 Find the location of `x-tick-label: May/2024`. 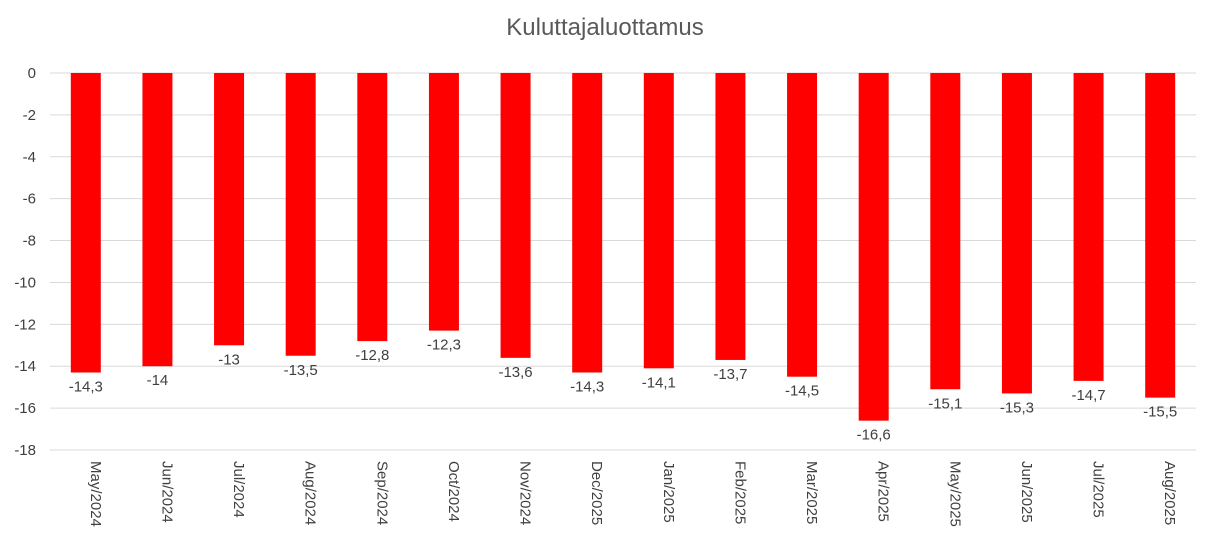

x-tick-label: May/2024 is located at coordinates (95, 494).